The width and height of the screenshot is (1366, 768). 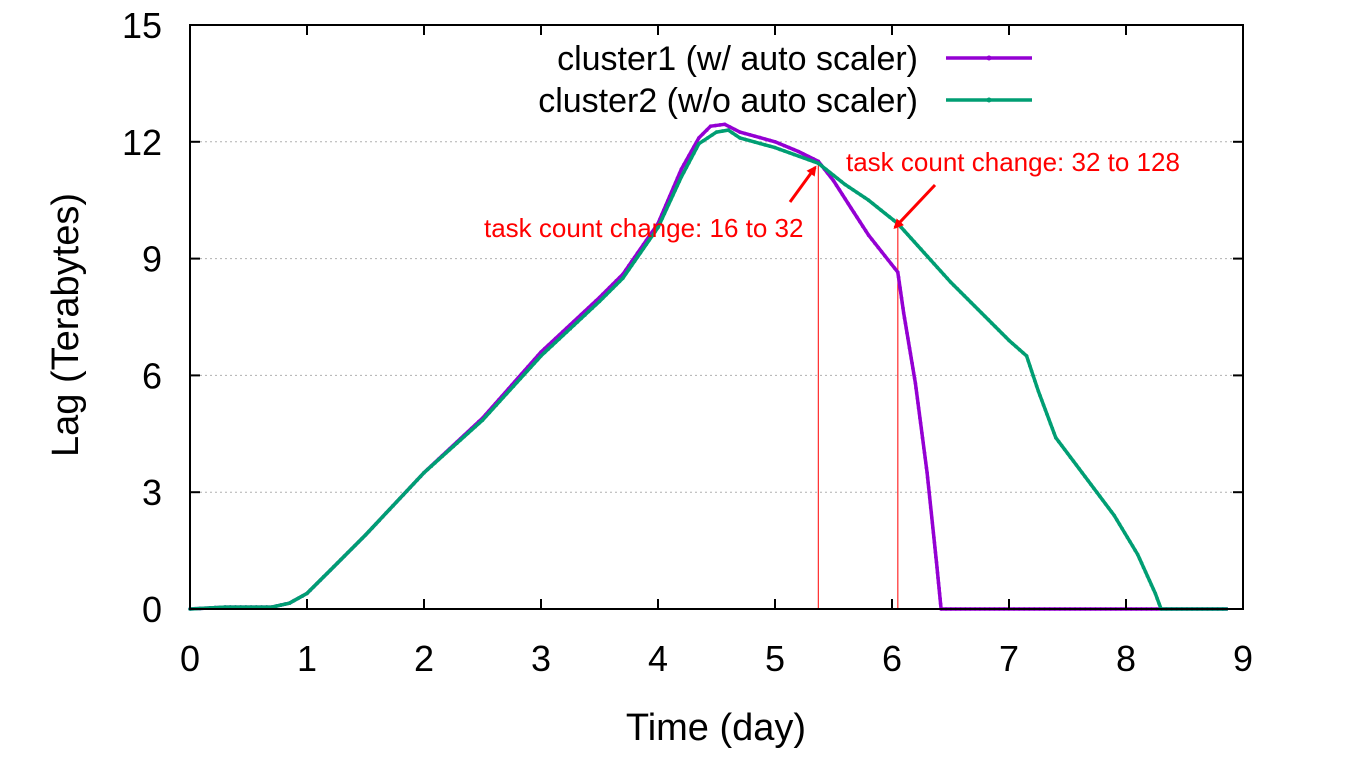 I want to click on legend-label-2: cluster2 (w/o auto scaler), so click(x=728, y=101).